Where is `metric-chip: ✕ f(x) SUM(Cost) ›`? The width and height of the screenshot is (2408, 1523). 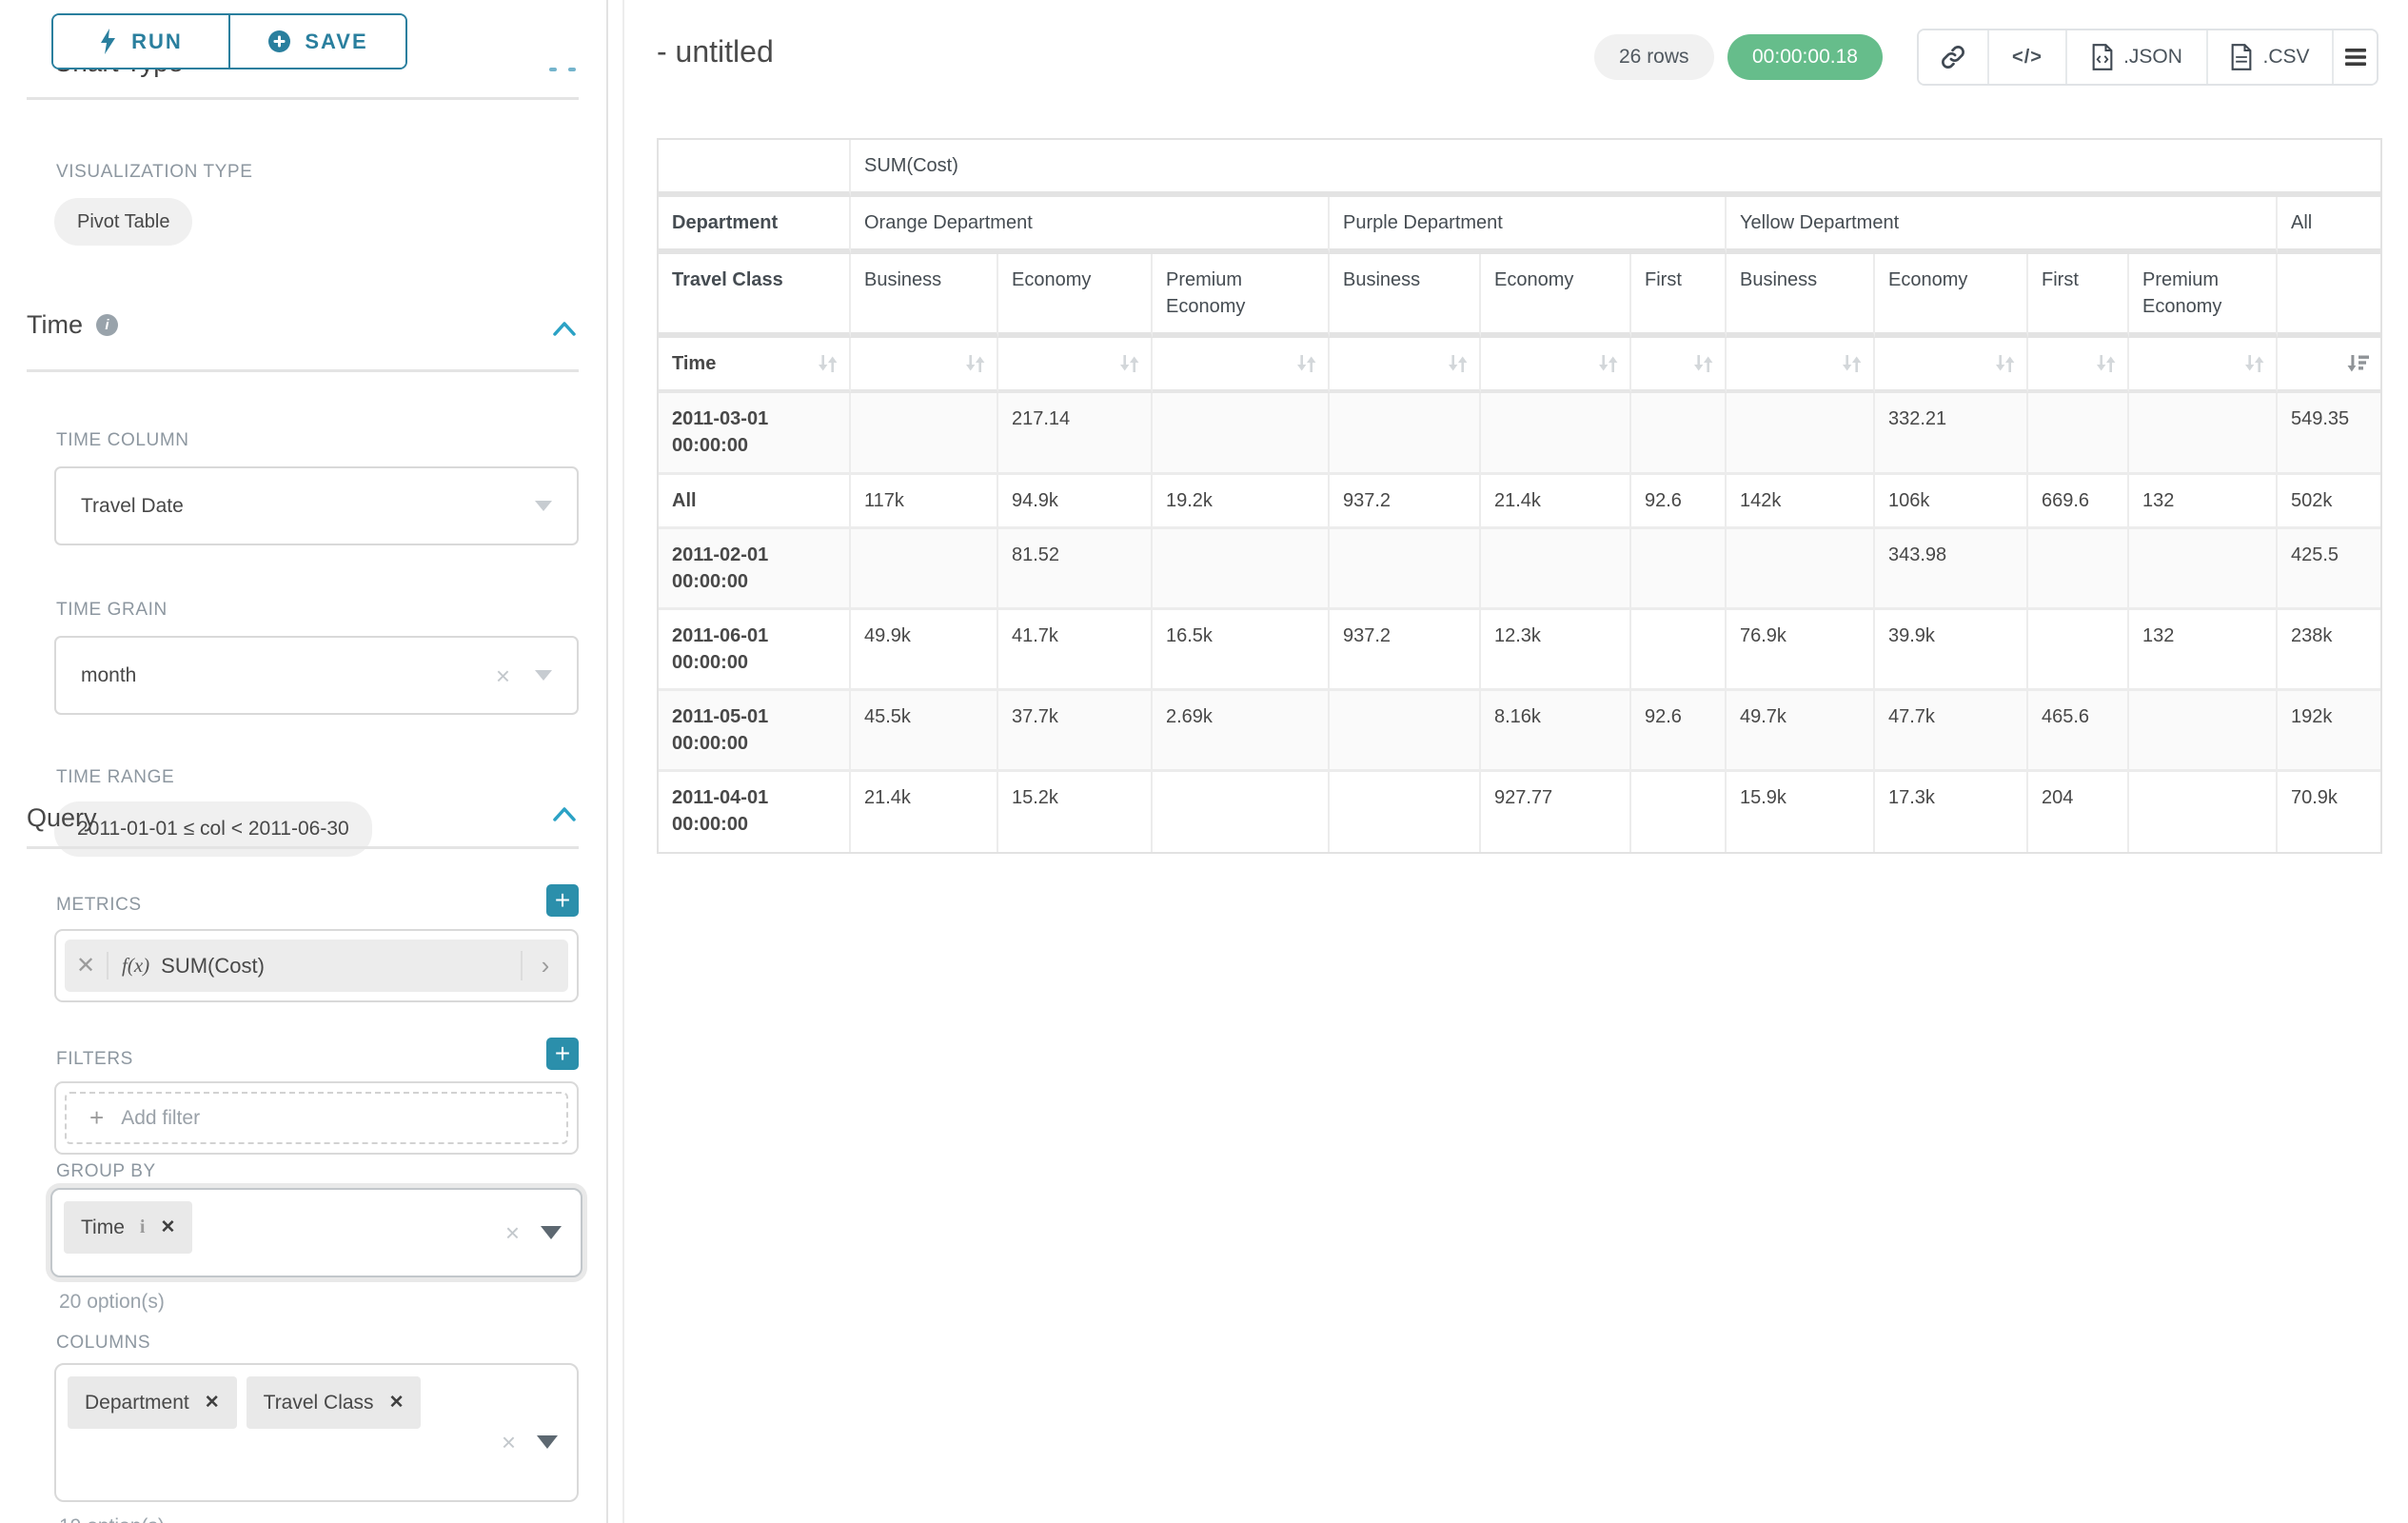 metric-chip: ✕ f(x) SUM(Cost) › is located at coordinates (316, 966).